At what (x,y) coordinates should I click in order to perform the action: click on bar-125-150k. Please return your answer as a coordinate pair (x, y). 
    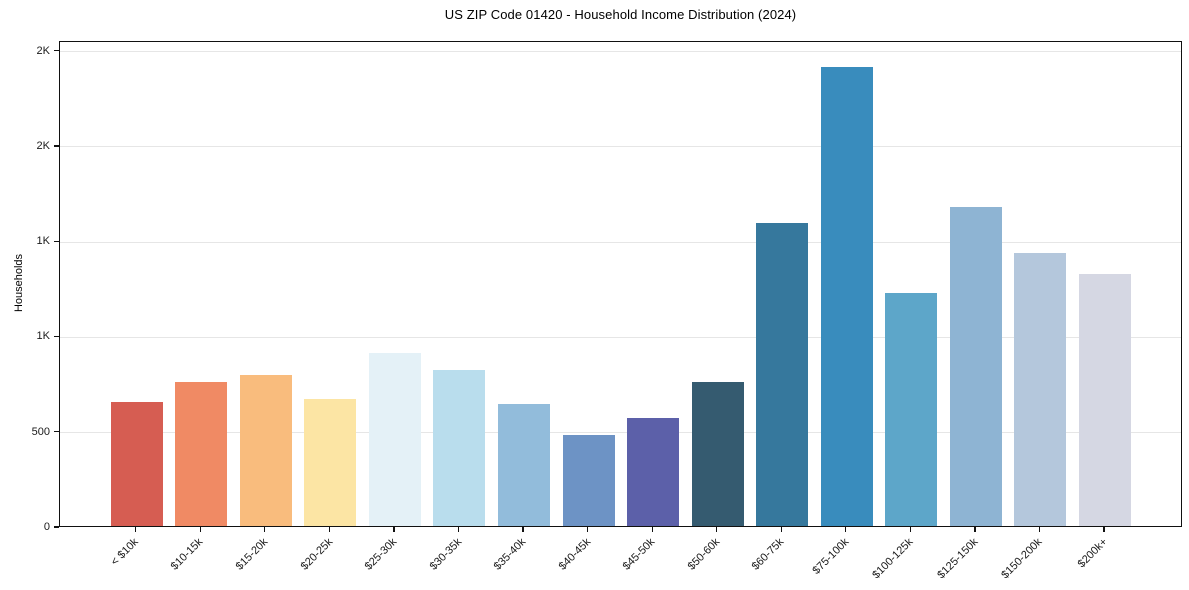
    Looking at the image, I should click on (975, 366).